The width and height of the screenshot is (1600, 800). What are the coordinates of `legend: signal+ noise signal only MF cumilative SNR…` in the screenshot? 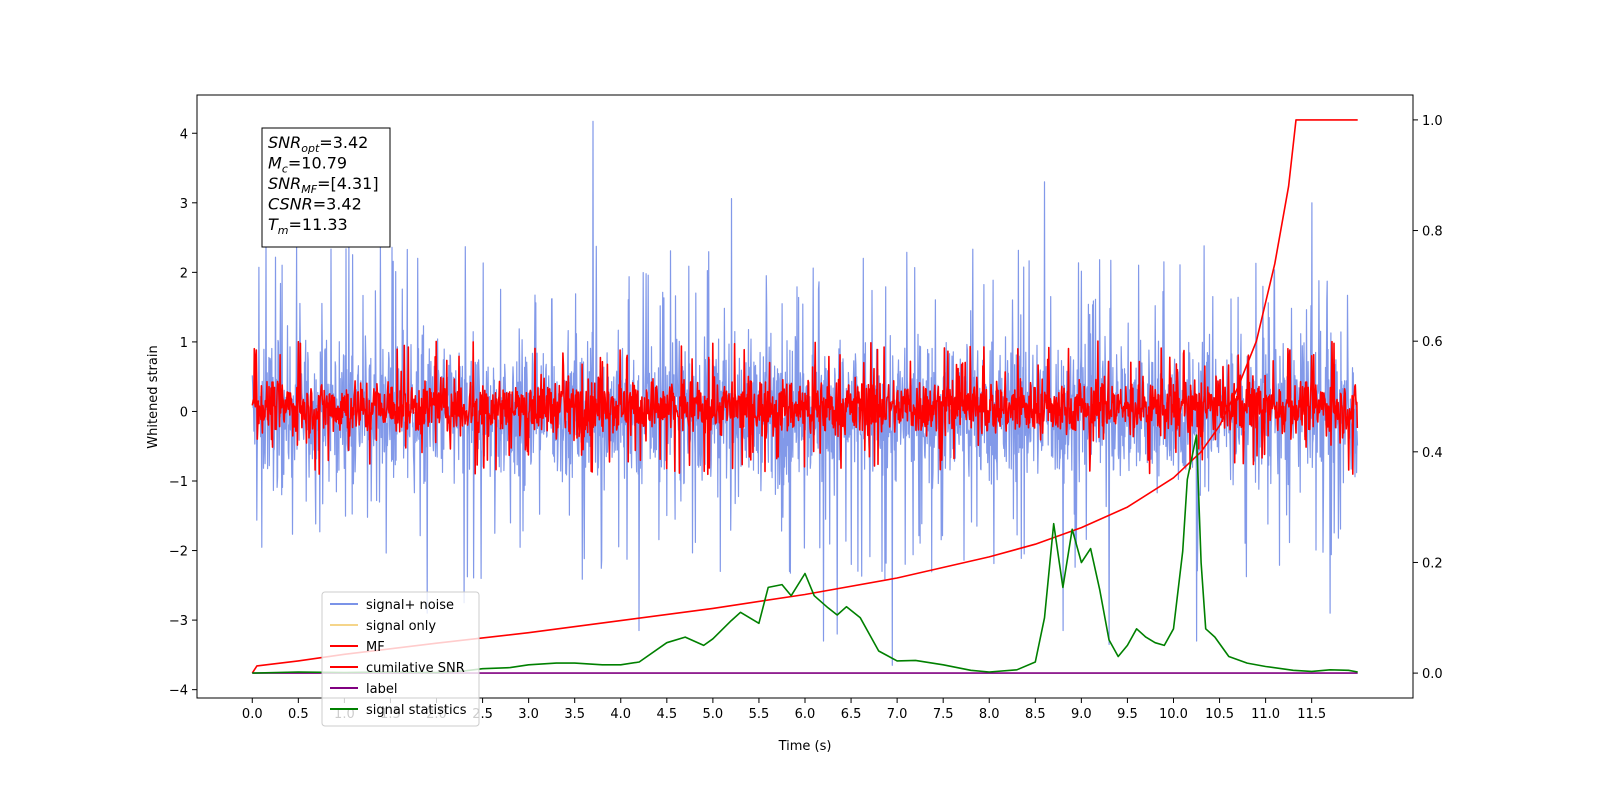 It's located at (400, 659).